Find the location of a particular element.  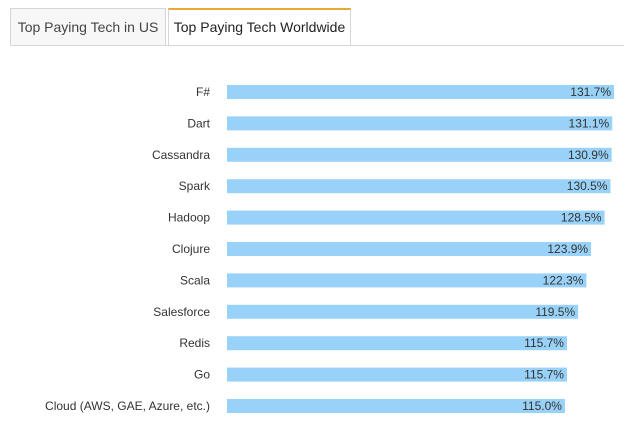

category-label: Dart is located at coordinates (198, 123).